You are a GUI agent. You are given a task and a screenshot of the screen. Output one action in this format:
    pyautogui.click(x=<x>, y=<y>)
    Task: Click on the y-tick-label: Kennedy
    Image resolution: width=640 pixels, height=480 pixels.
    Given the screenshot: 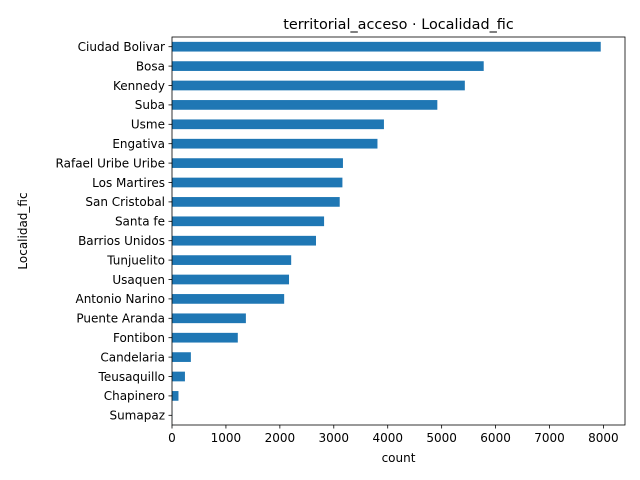 What is the action you would take?
    pyautogui.click(x=139, y=86)
    